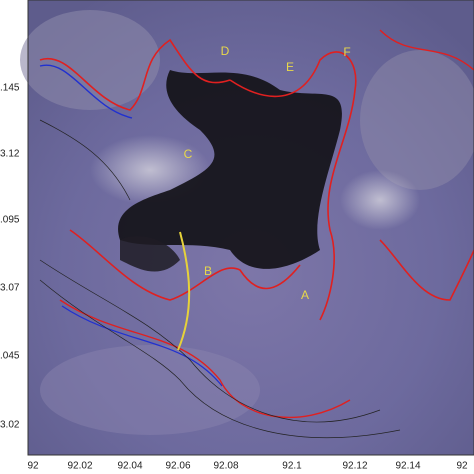  I want to click on y-tick-label: .045, so click(10, 356).